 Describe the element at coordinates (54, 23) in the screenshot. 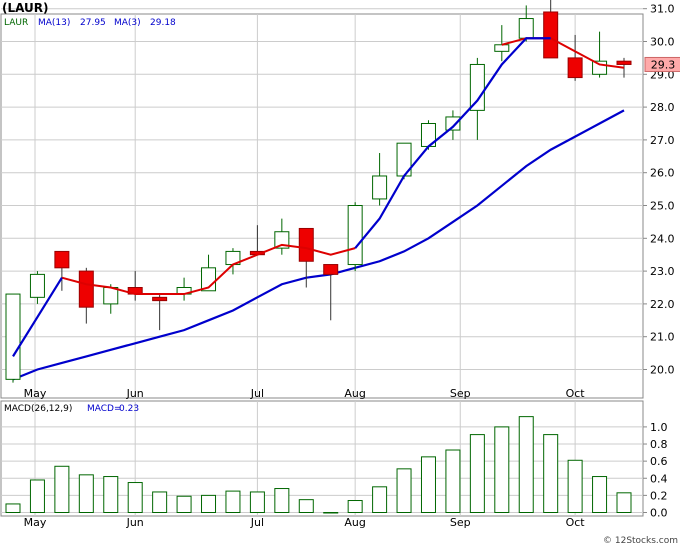

I see `legend-ma13-label: MA(13)` at that location.